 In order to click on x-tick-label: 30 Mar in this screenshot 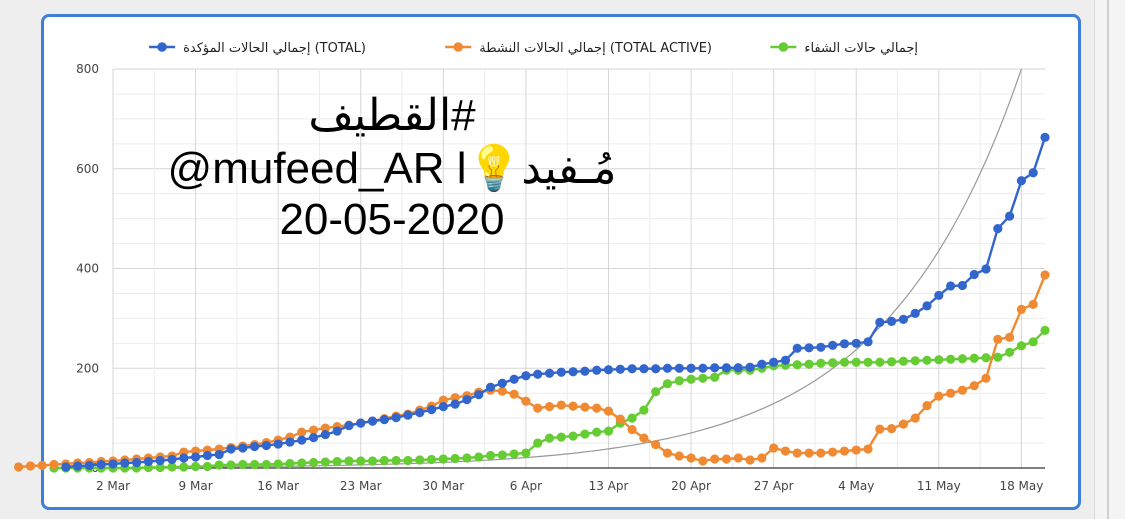, I will do `click(443, 486)`.